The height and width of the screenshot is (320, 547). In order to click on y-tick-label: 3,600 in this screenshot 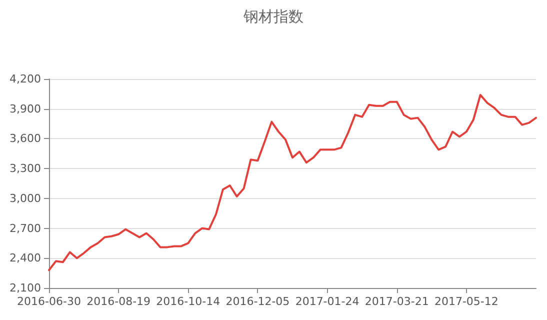, I will do `click(25, 139)`.